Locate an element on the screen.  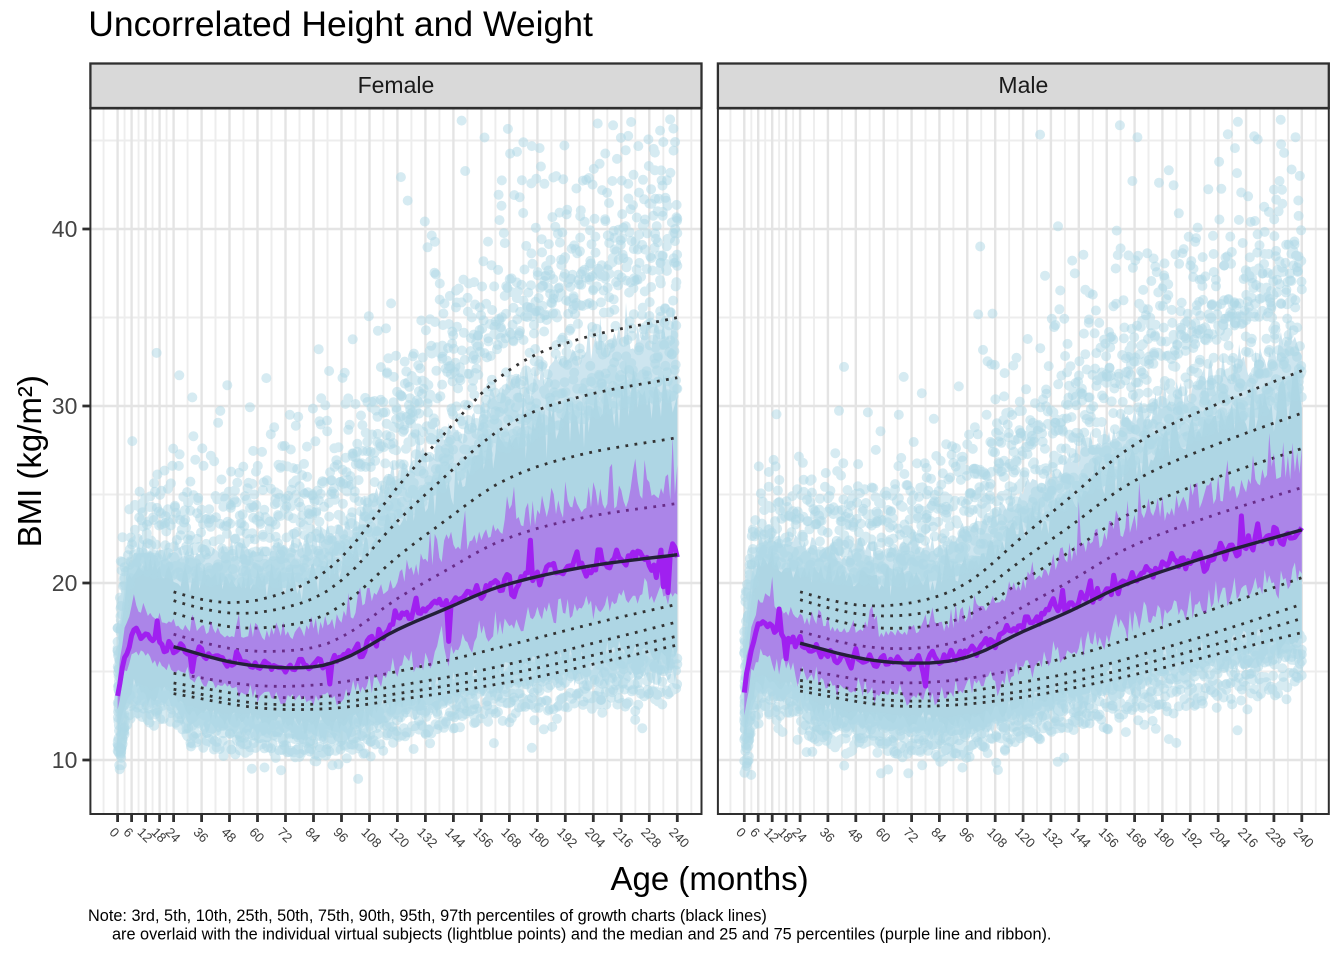
svg-text: Age (months) is located at coordinates (710, 878).